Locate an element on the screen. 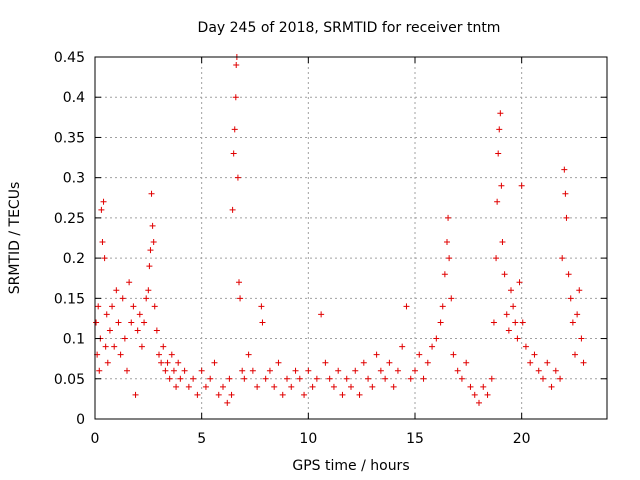  y-tick-label: 0.45 is located at coordinates (69, 58).